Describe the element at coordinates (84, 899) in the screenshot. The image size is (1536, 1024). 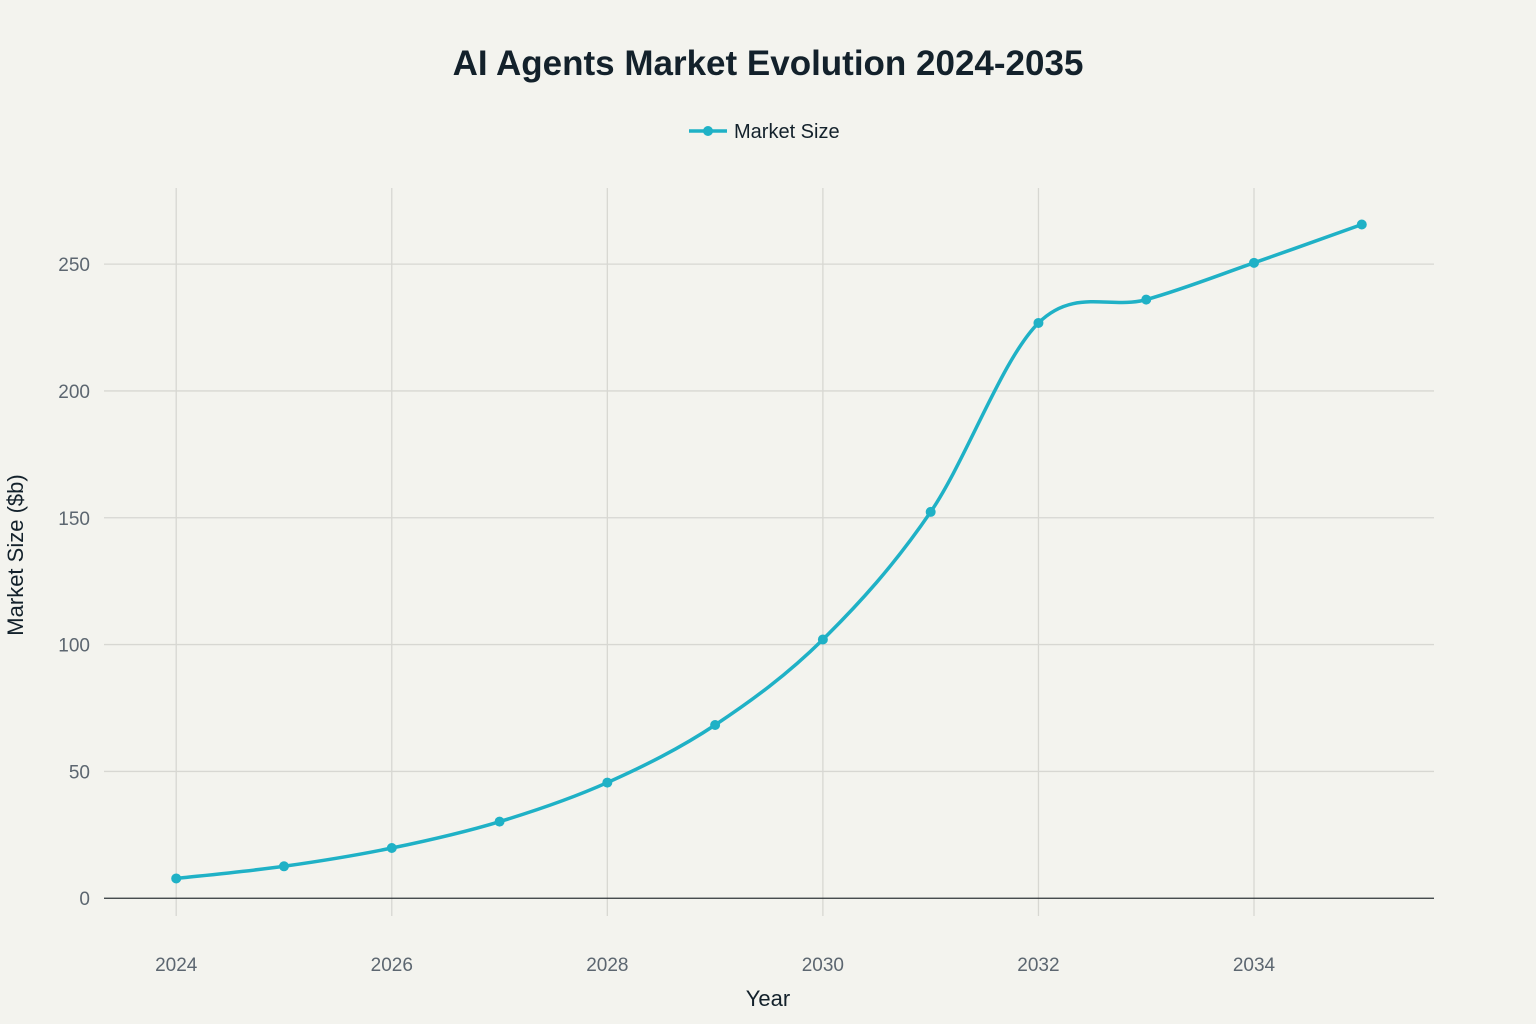
I see `y-tick-label: 0` at that location.